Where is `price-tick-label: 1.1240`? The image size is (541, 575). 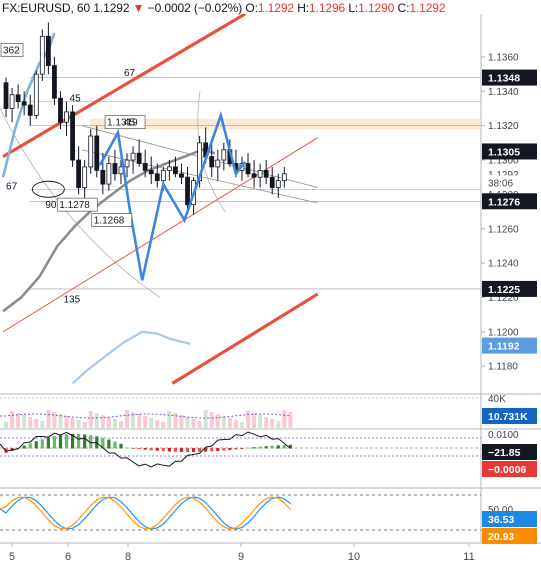
price-tick-label: 1.1240 is located at coordinates (503, 264).